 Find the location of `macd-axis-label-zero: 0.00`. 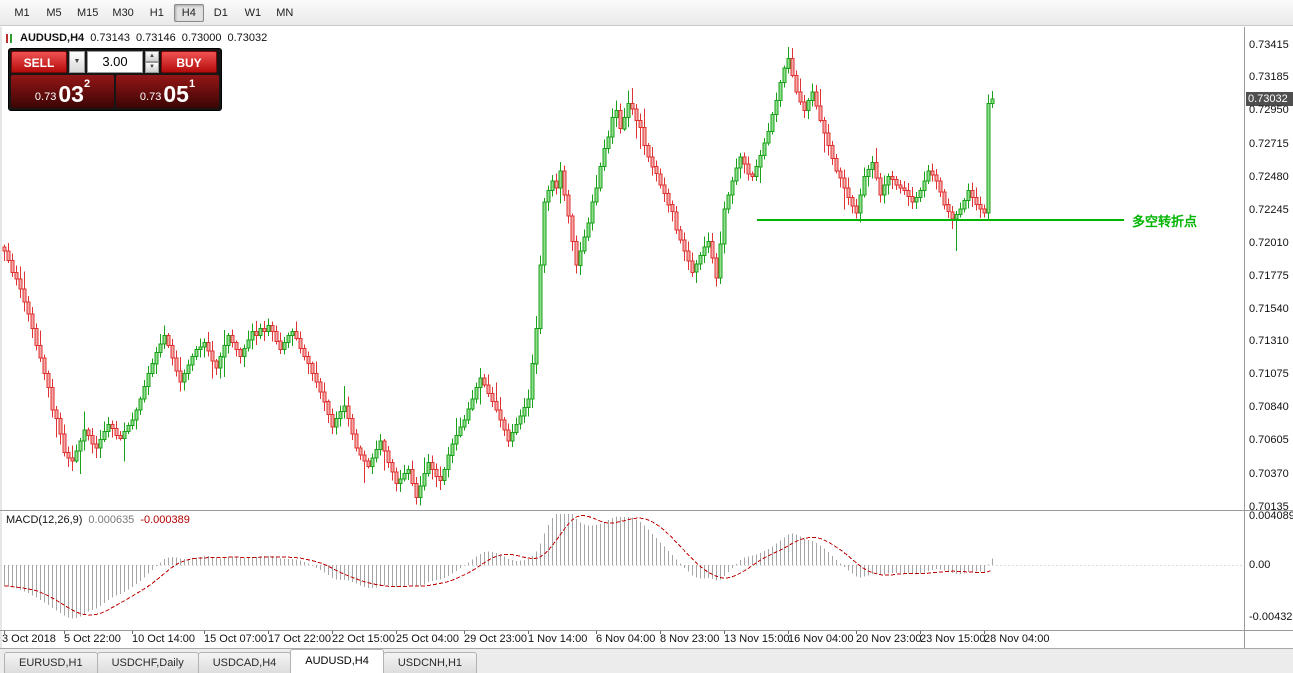

macd-axis-label-zero: 0.00 is located at coordinates (1260, 565).